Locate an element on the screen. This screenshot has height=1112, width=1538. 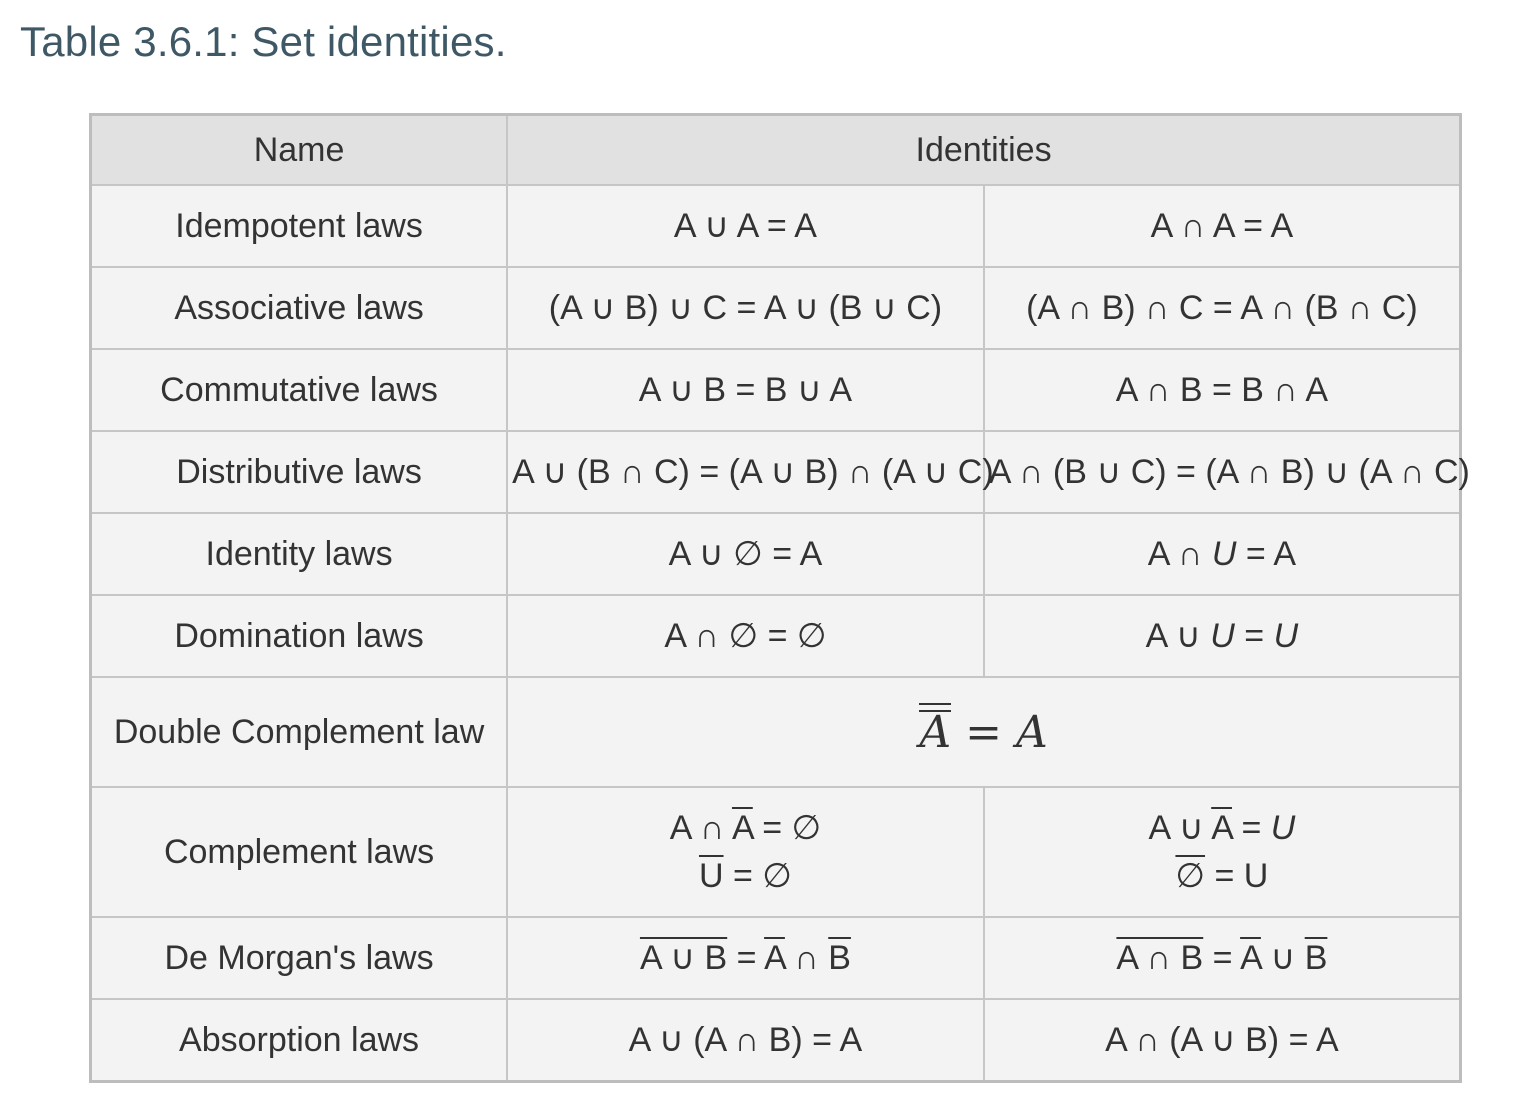
header-name: Name is located at coordinates (299, 149).